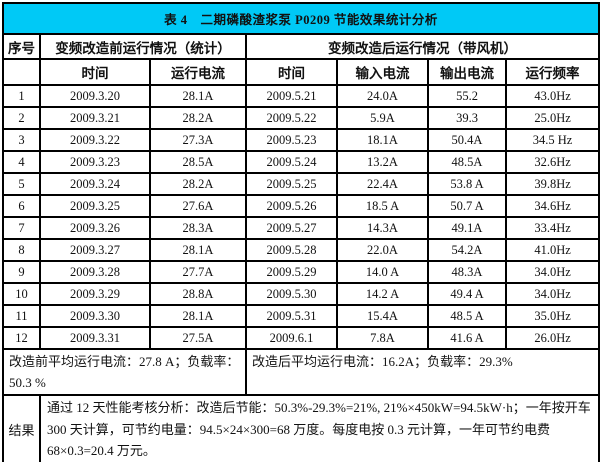 This screenshot has height=462, width=600. Describe the element at coordinates (422, 372) in the screenshot. I see `summary-after-retrofit: 改造后平均运行电流：16.2A；负载率：29.3%` at that location.